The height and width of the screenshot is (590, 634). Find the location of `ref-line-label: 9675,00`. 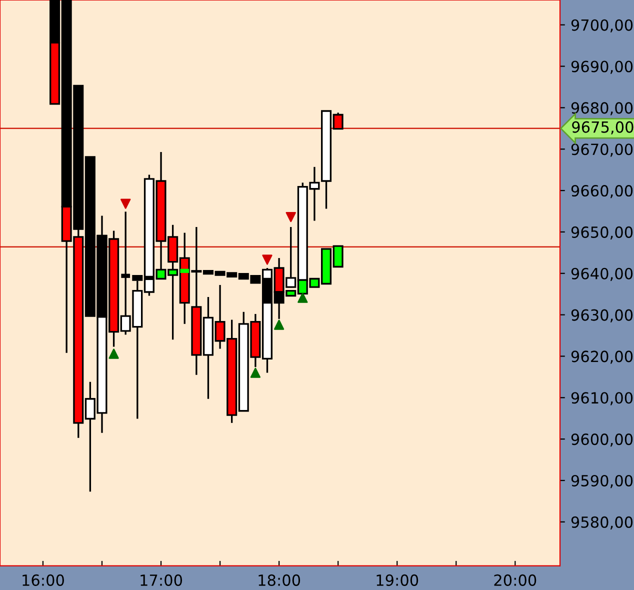

ref-line-label: 9675,00 is located at coordinates (603, 127).